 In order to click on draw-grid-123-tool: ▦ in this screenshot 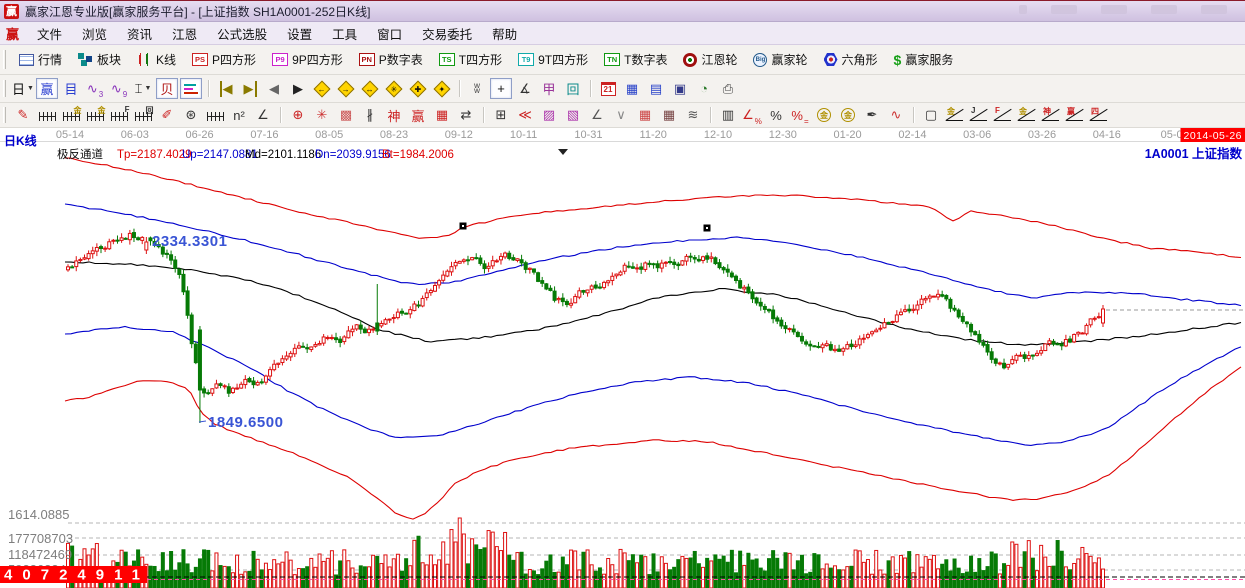, I will do `click(442, 115)`.